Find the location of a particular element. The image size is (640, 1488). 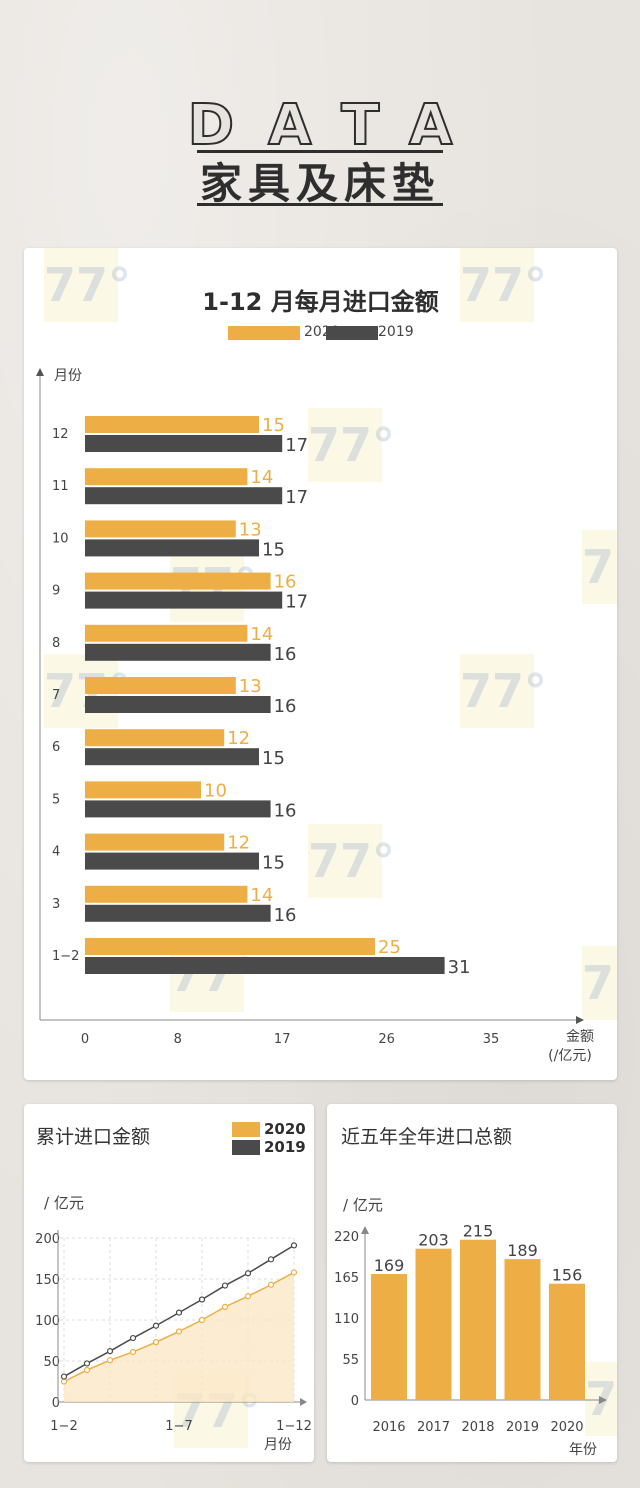

x-tick-label: 8 is located at coordinates (178, 1039).